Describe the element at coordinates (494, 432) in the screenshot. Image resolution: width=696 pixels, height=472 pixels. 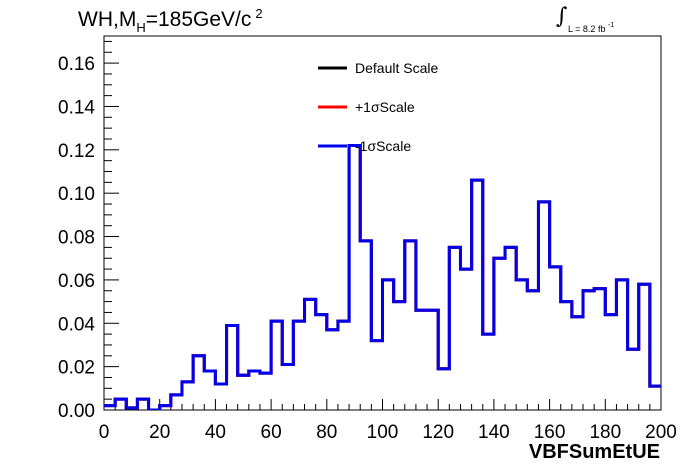
I see `x-tick-label: 140` at that location.